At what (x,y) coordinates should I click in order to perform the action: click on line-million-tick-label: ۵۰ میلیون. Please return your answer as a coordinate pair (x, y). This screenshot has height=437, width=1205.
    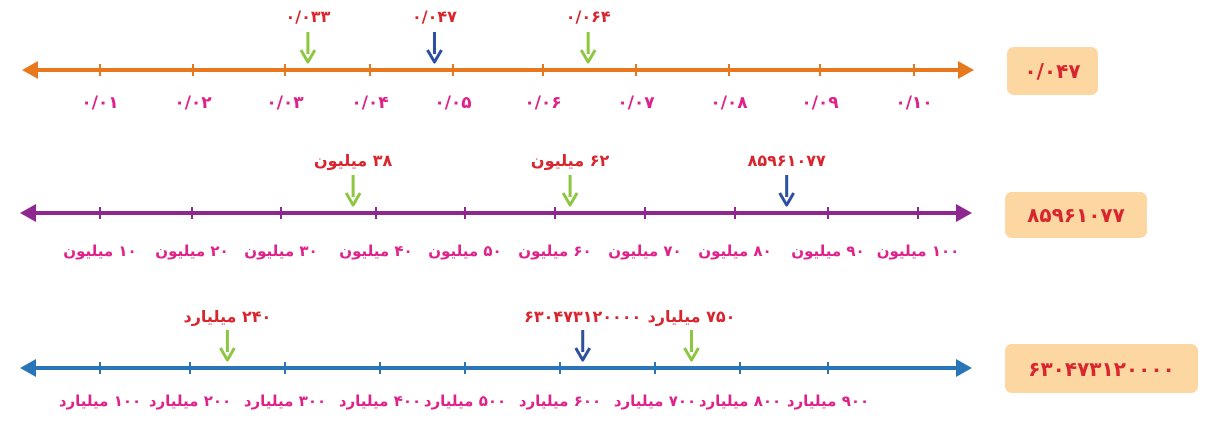
    Looking at the image, I should click on (464, 251).